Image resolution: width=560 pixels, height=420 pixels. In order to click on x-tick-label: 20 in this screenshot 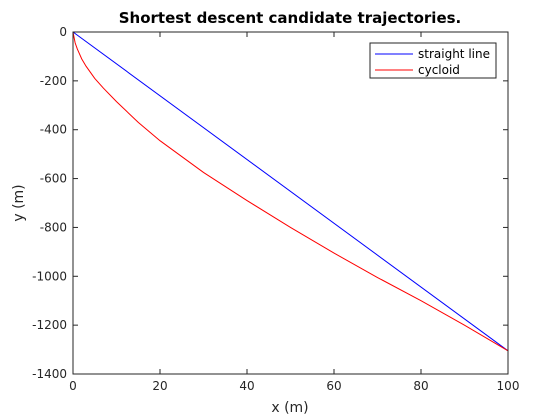, I will do `click(159, 386)`.